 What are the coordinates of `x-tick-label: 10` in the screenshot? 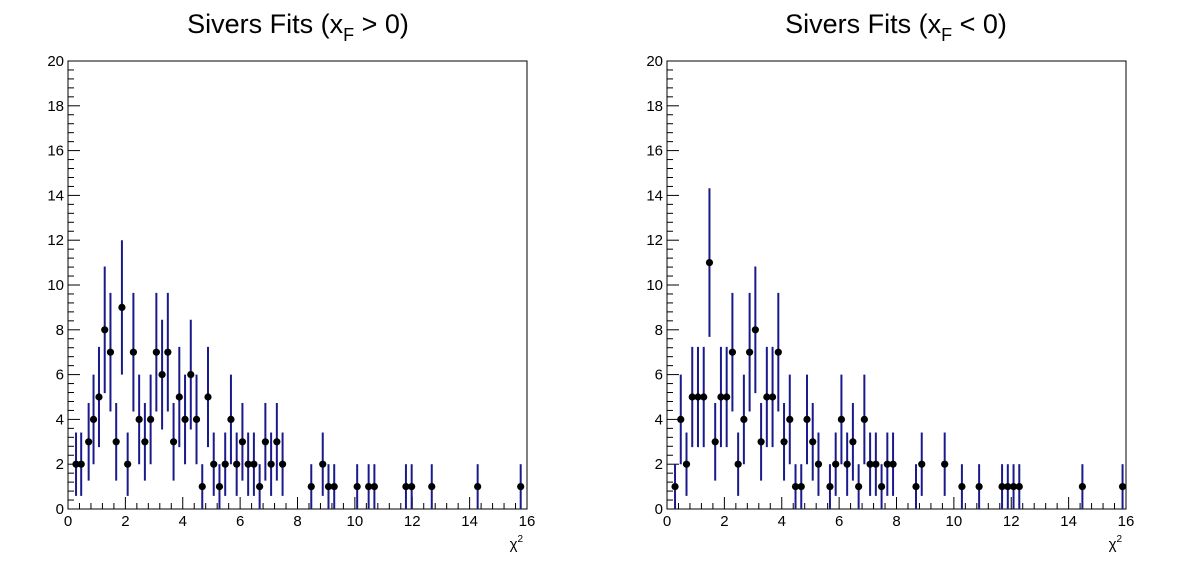 It's located at (954, 521).